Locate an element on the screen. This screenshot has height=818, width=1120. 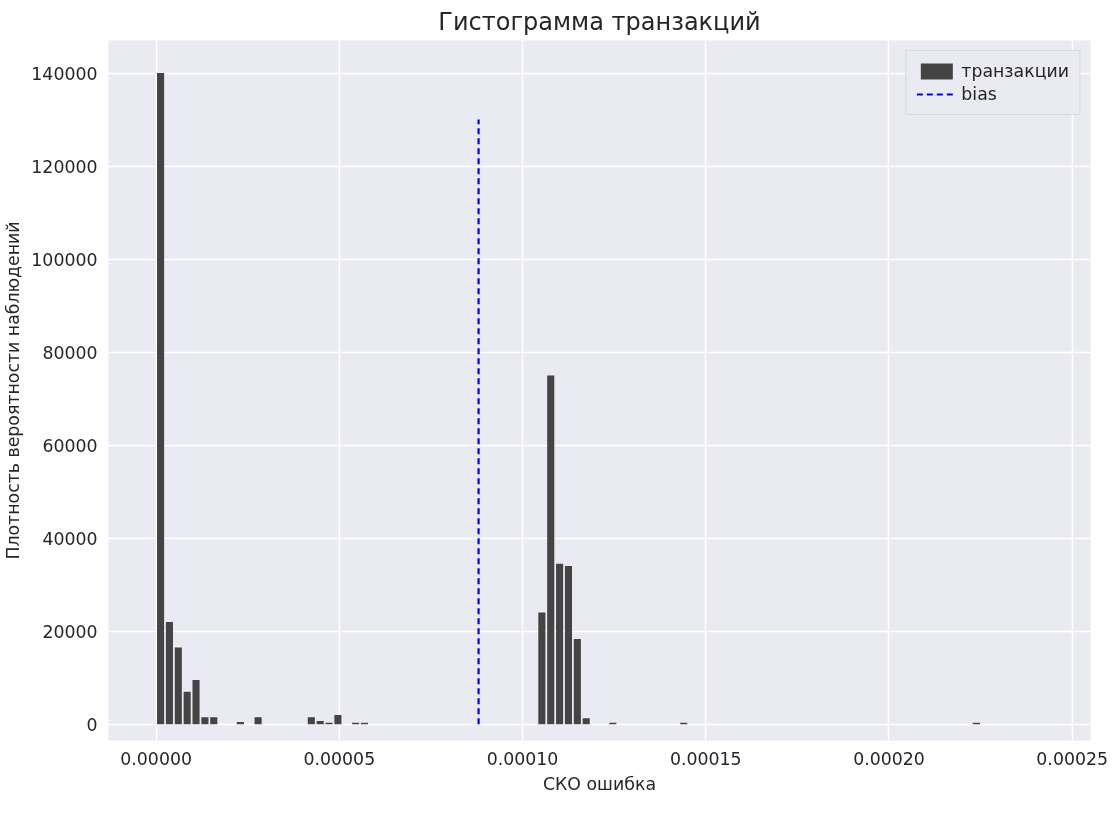
x-tick-label: 0.00015 is located at coordinates (705, 758).